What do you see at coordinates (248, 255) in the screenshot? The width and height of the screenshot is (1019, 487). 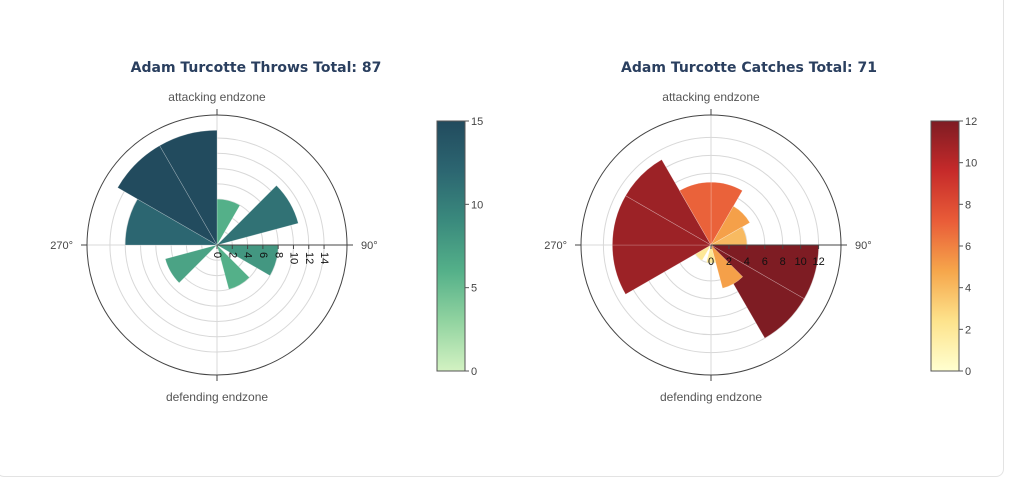 I see `throws-radial-tick-label: 4` at bounding box center [248, 255].